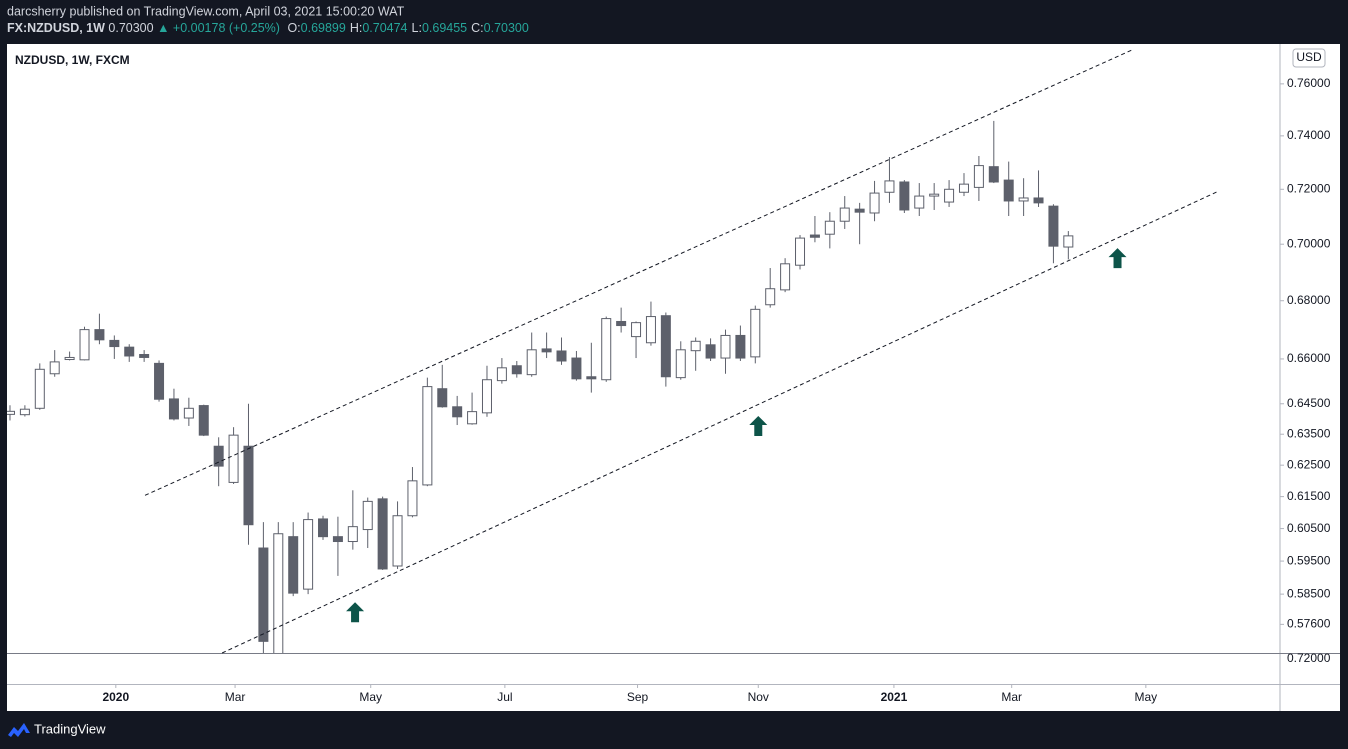 The height and width of the screenshot is (749, 1348). What do you see at coordinates (70, 728) in the screenshot?
I see `footer-brand: TradingView` at bounding box center [70, 728].